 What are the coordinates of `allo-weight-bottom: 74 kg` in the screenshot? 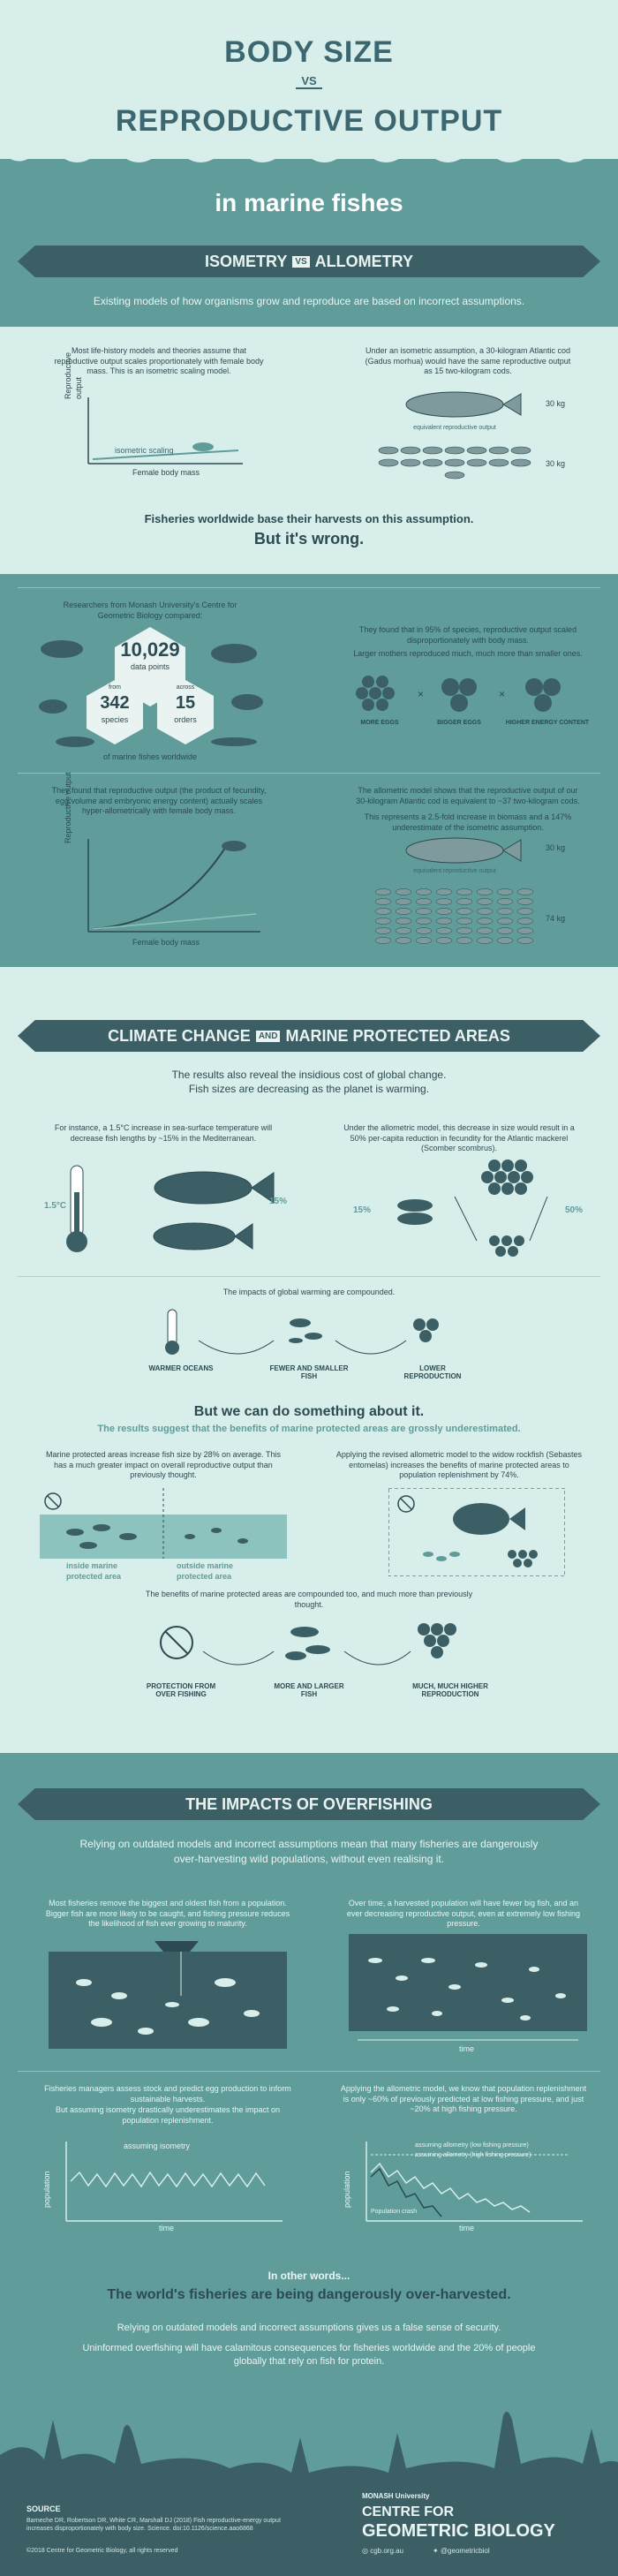 It's located at (556, 919).